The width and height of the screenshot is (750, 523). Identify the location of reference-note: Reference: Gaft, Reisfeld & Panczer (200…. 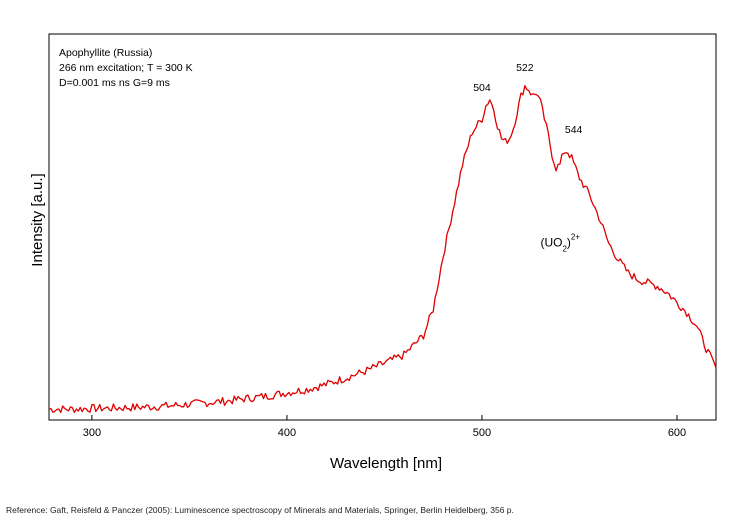
(260, 510).